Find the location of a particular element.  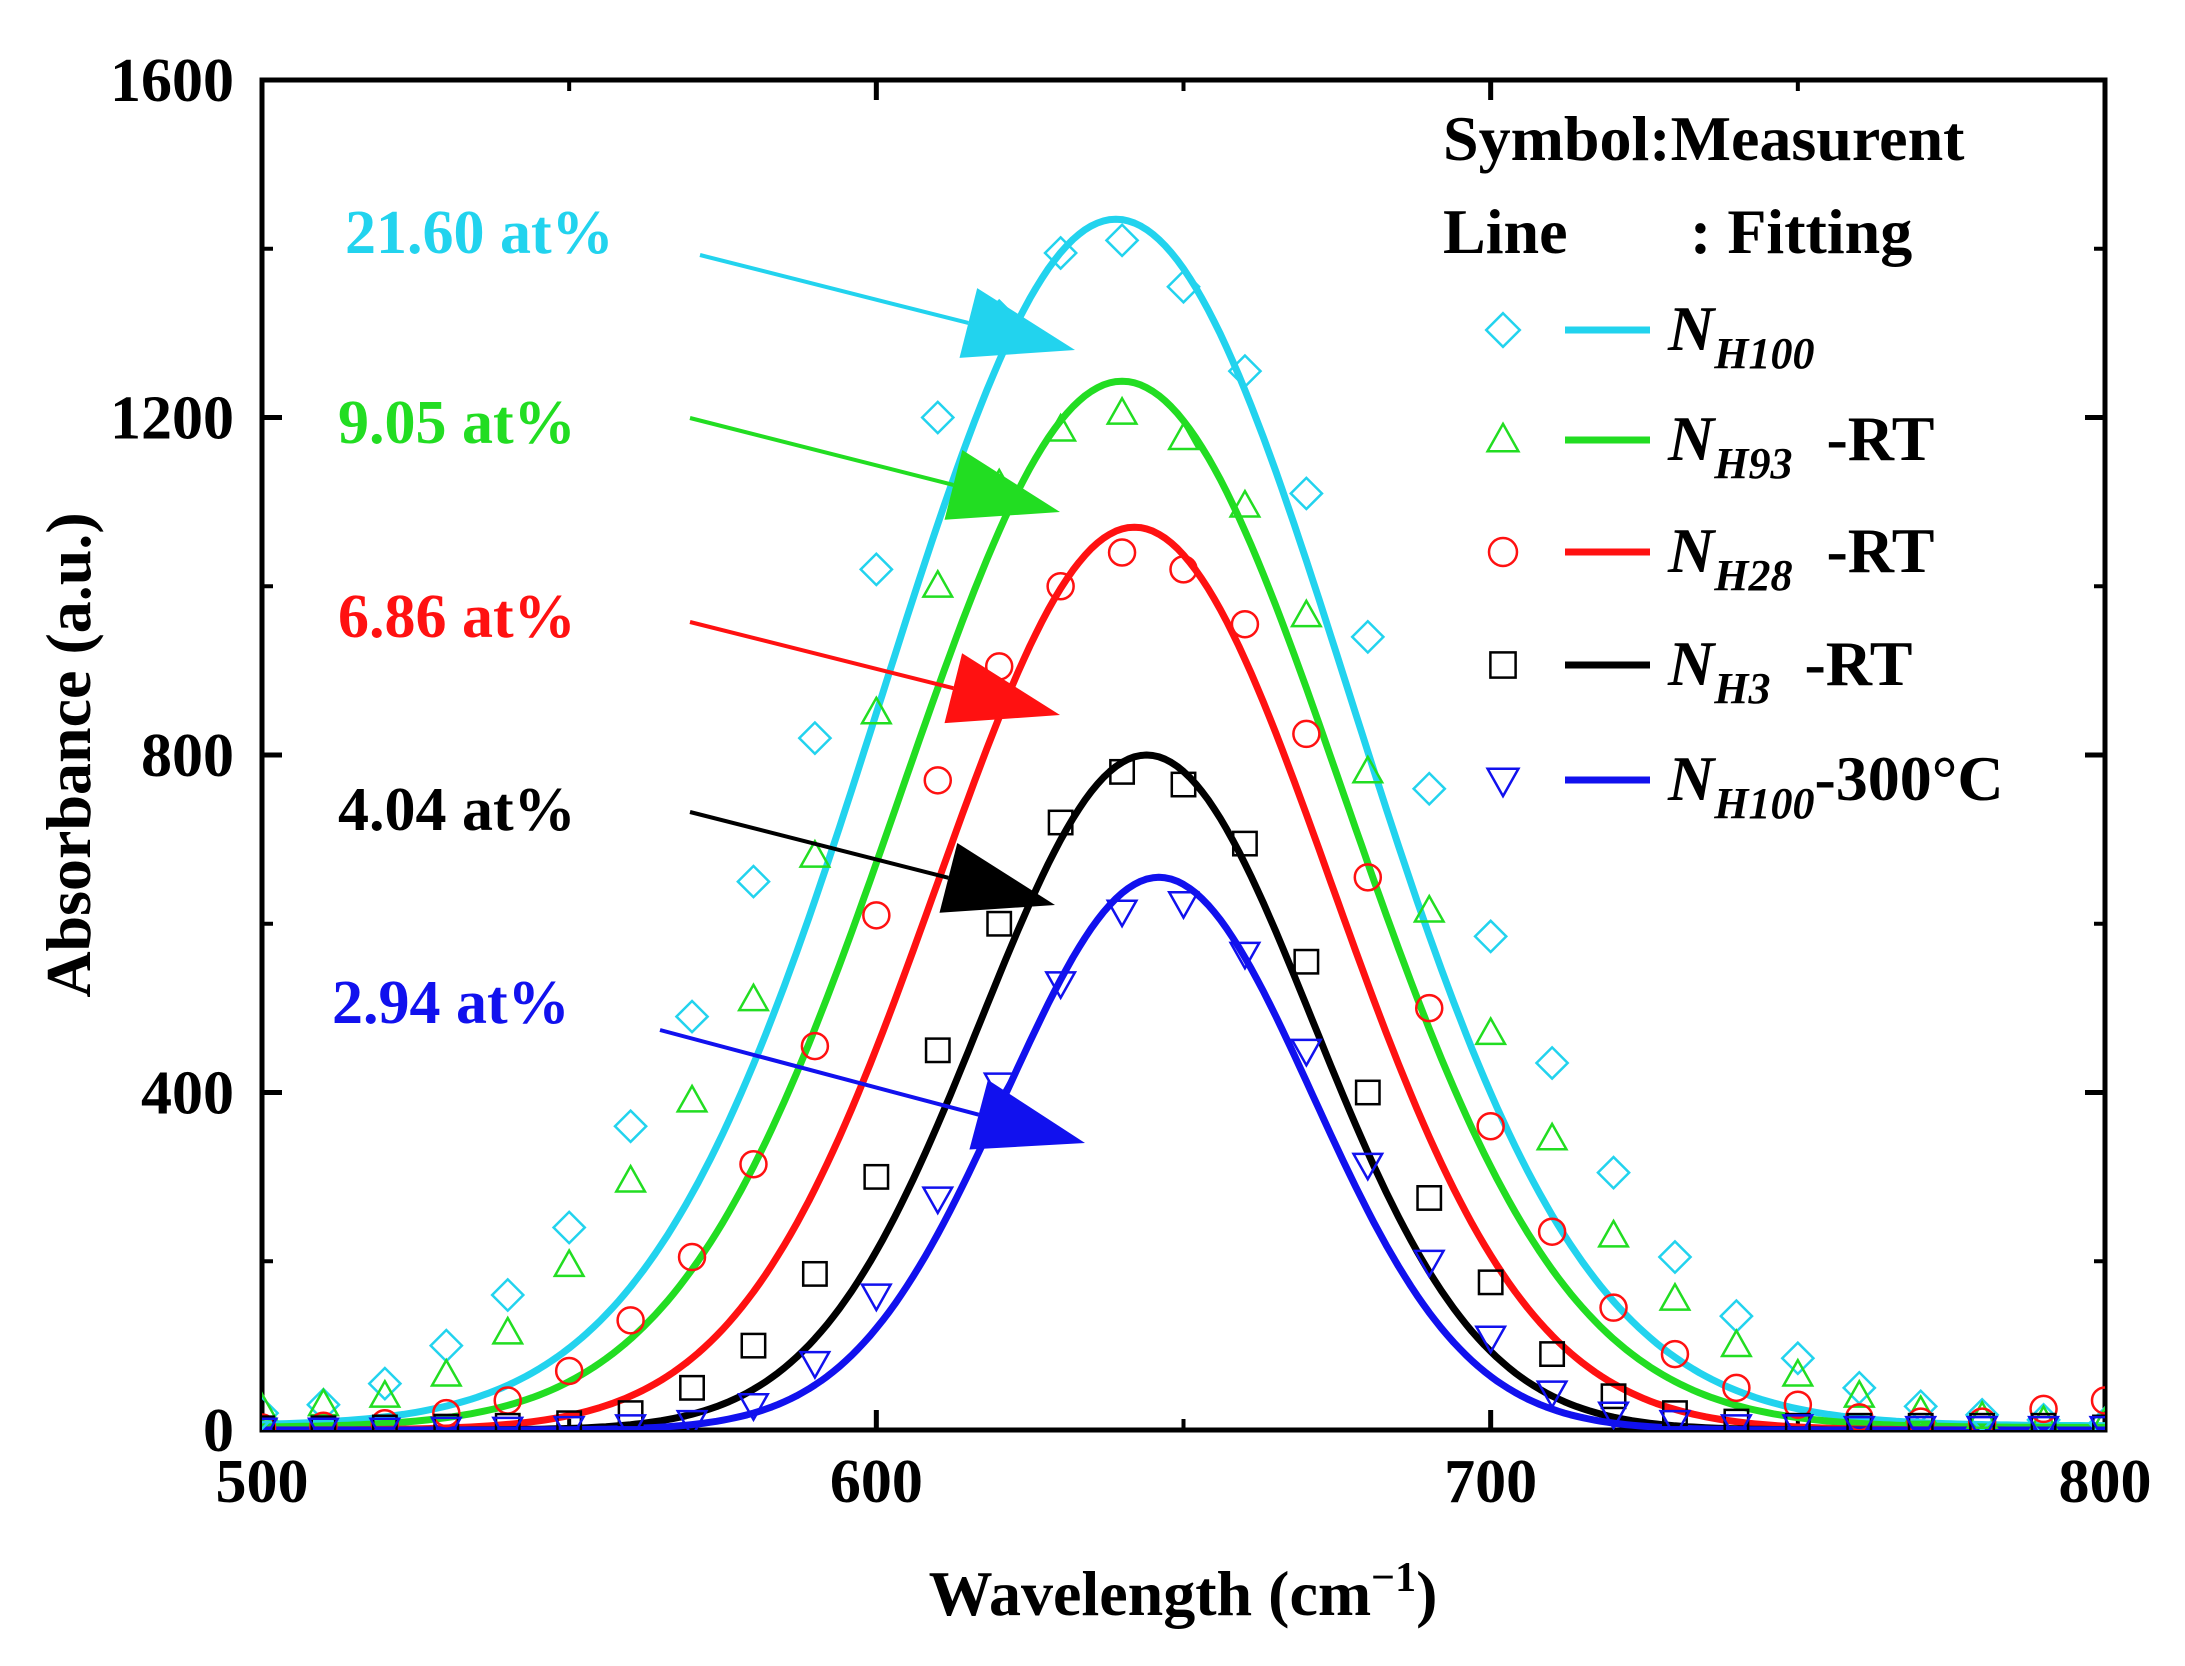

x-axis-title: Wavelength (cm−1) is located at coordinates (1183, 1592).